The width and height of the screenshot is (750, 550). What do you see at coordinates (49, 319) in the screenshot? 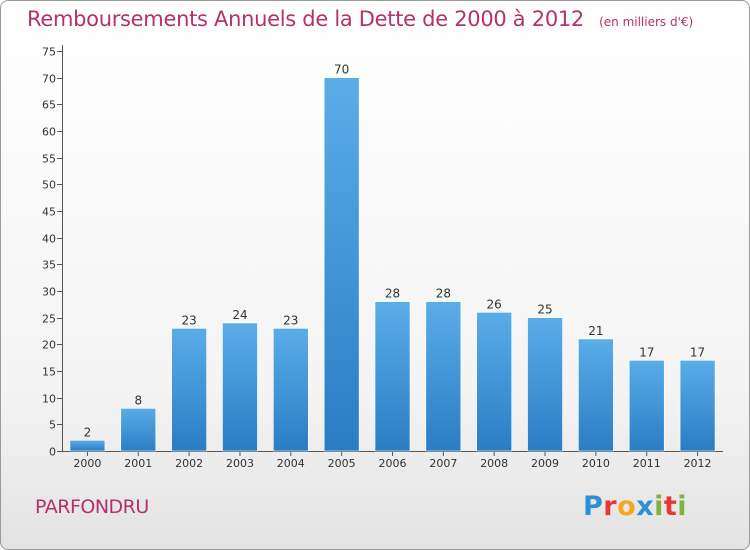
I see `y-tick-label: 25` at bounding box center [49, 319].